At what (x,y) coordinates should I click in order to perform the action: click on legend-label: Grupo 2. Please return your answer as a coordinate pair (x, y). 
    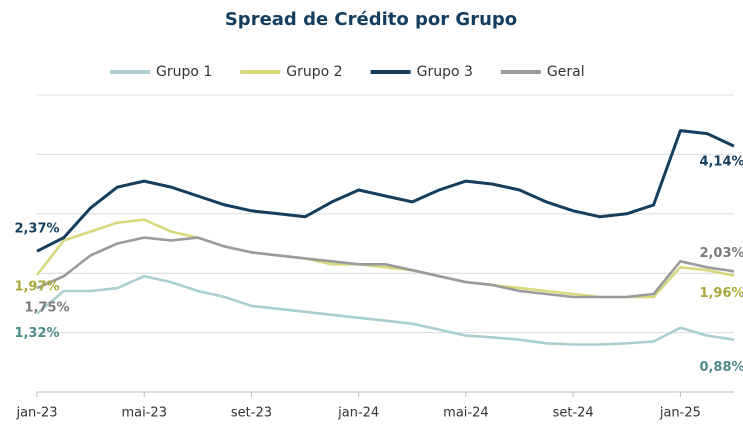
    Looking at the image, I should click on (314, 72).